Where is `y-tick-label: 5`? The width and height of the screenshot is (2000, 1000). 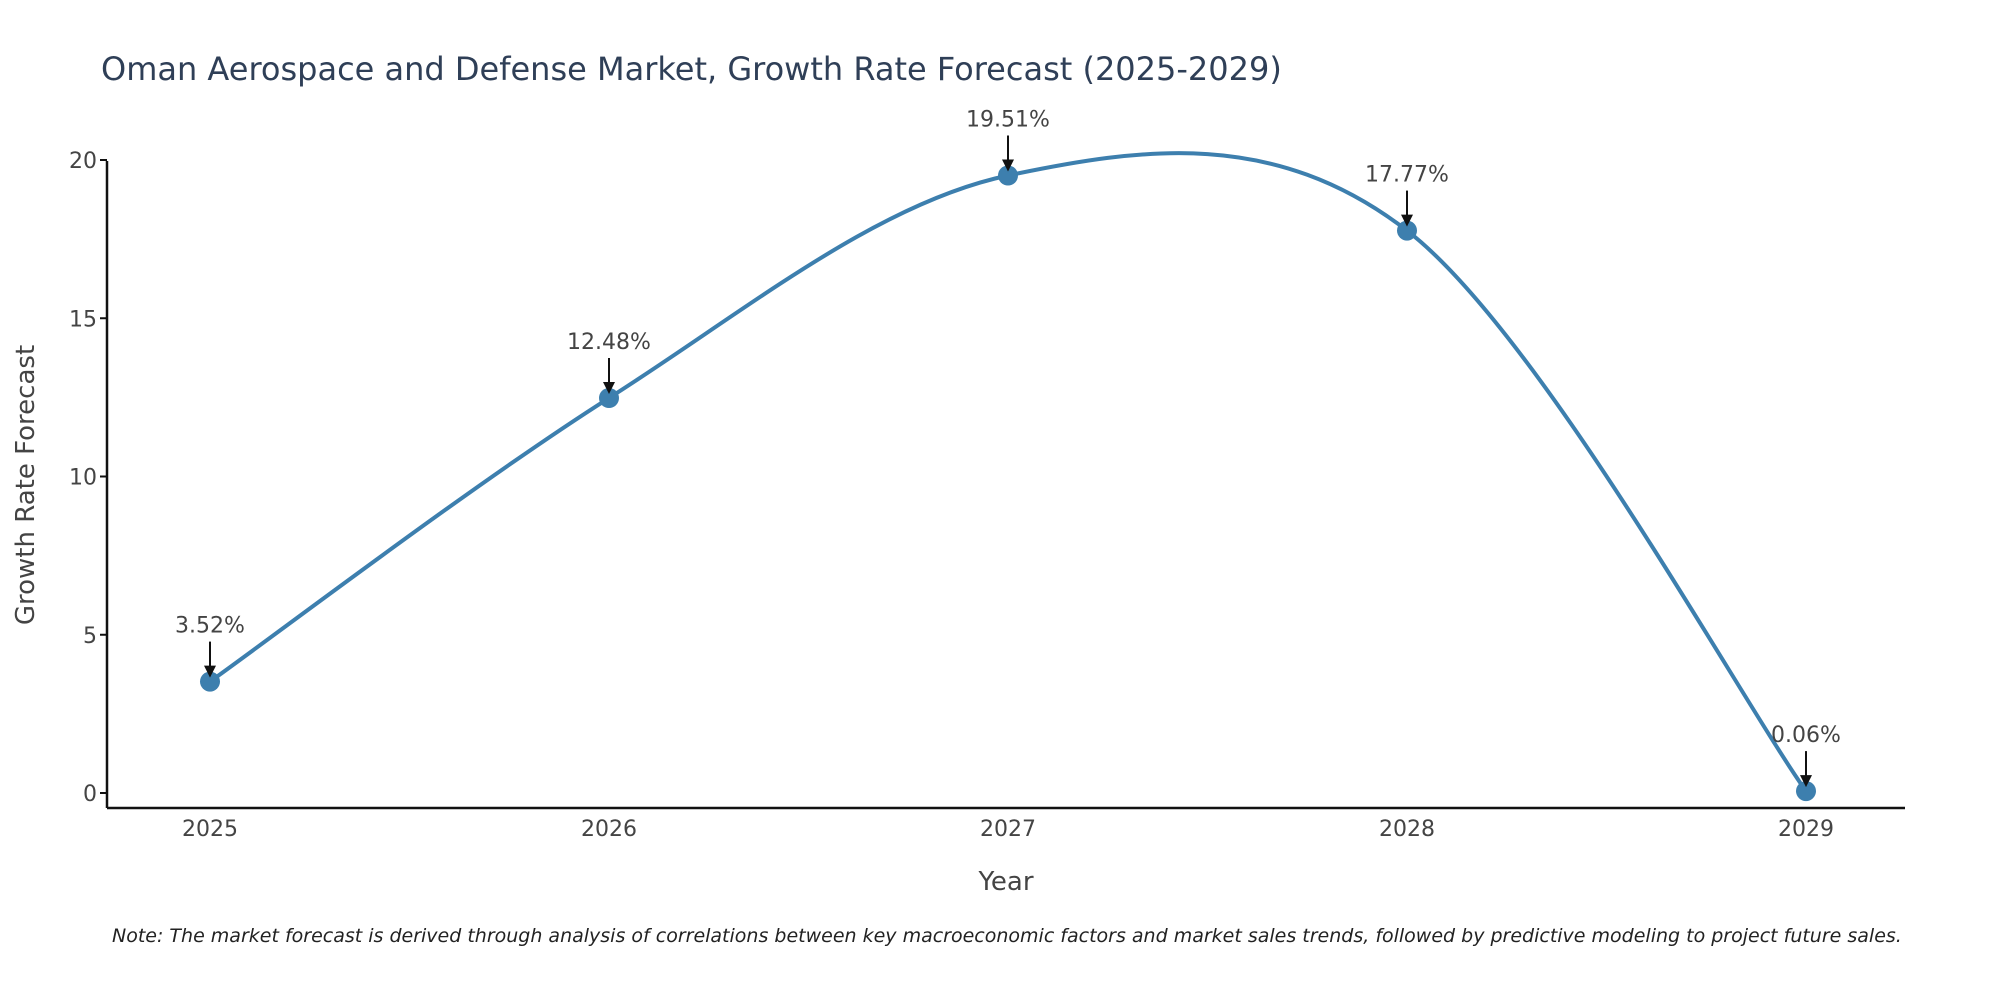
y-tick-label: 5 is located at coordinates (90, 636).